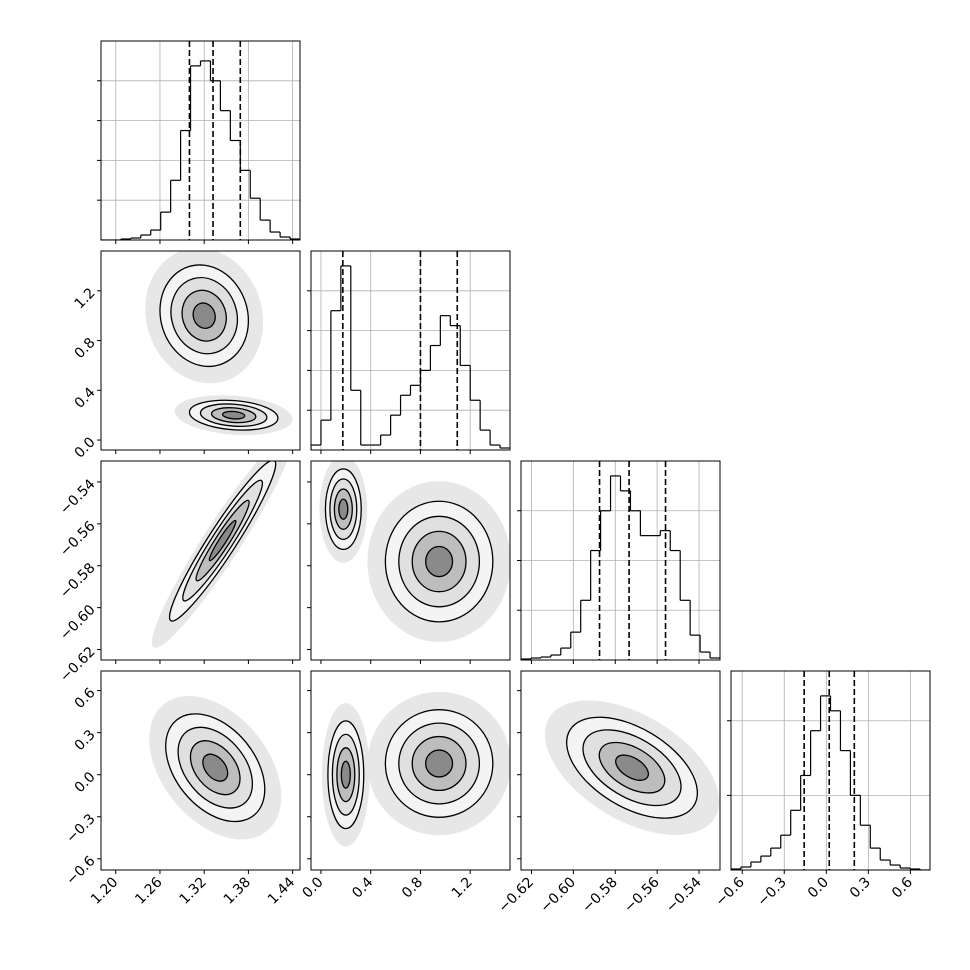  What do you see at coordinates (860, 887) in the screenshot?
I see `x-tick-label: 0.3` at bounding box center [860, 887].